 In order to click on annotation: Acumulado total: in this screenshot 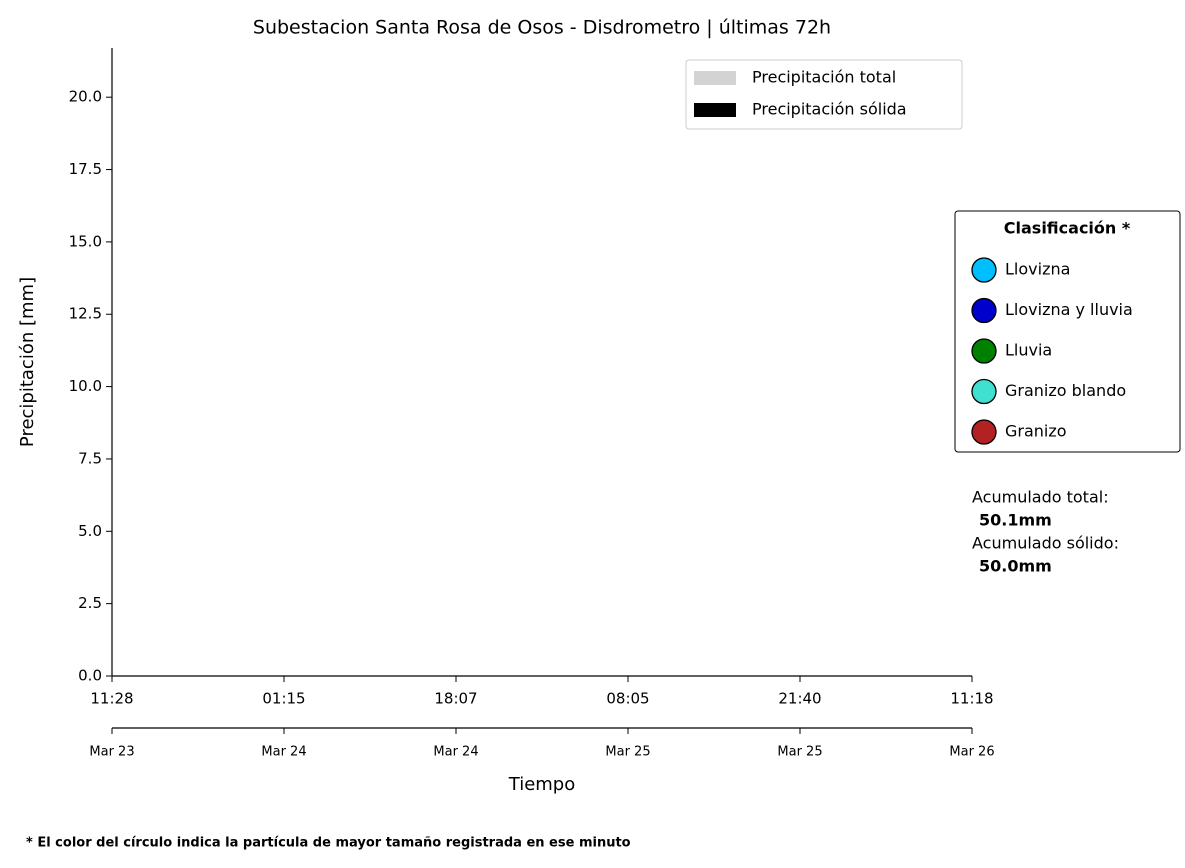, I will do `click(1040, 497)`.